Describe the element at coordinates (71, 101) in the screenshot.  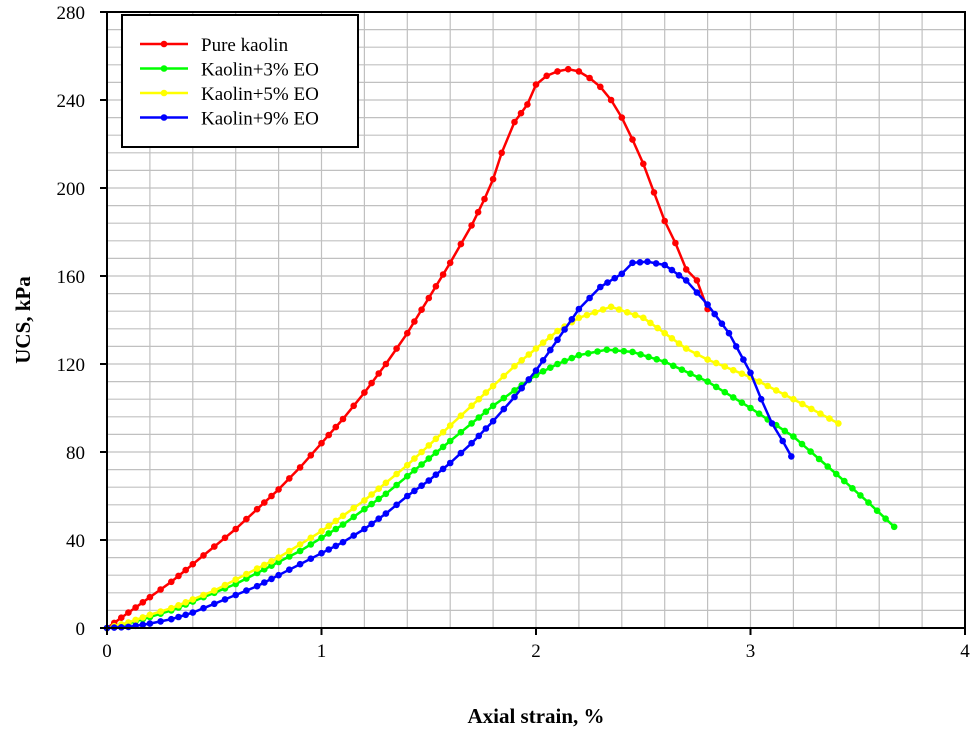
I see `y-tick-label: 240` at that location.